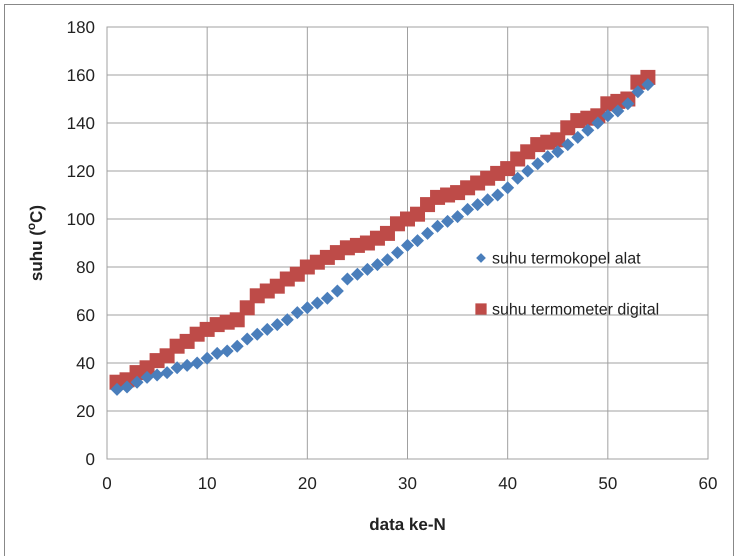  Describe the element at coordinates (576, 310) in the screenshot. I see `legend-label: suhu termometer digital` at that location.